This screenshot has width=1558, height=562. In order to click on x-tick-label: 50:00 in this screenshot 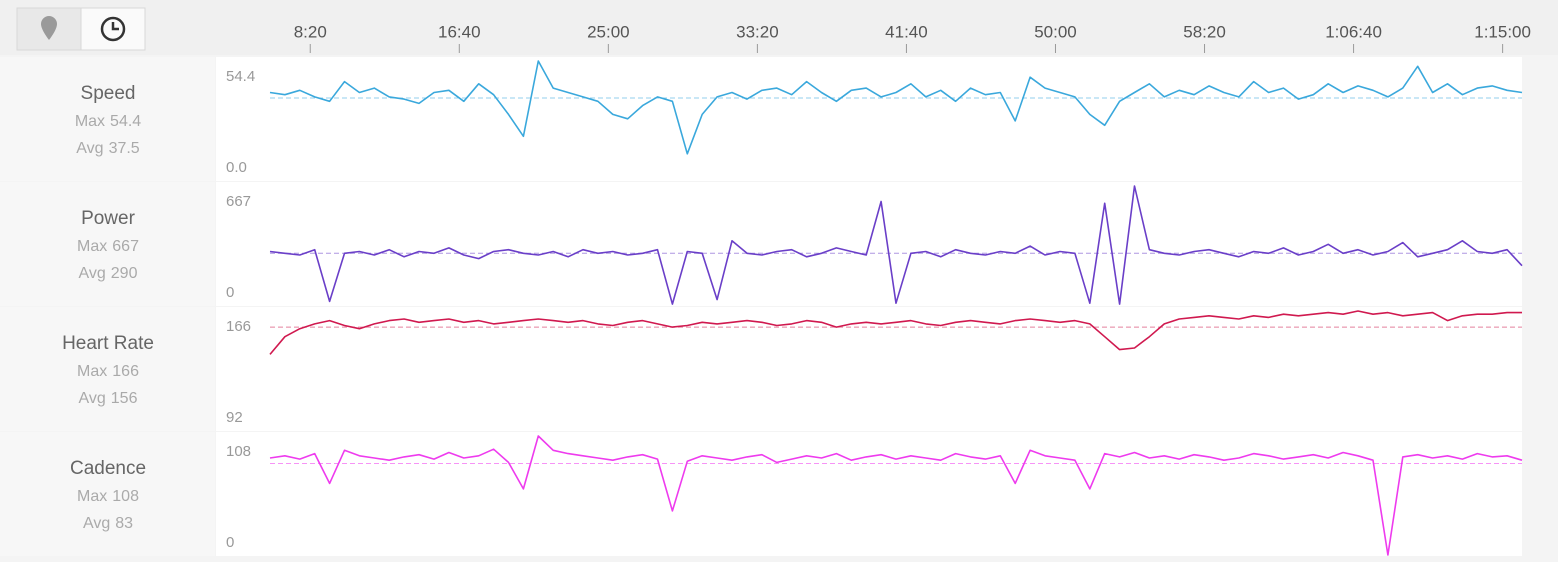, I will do `click(1055, 31)`.